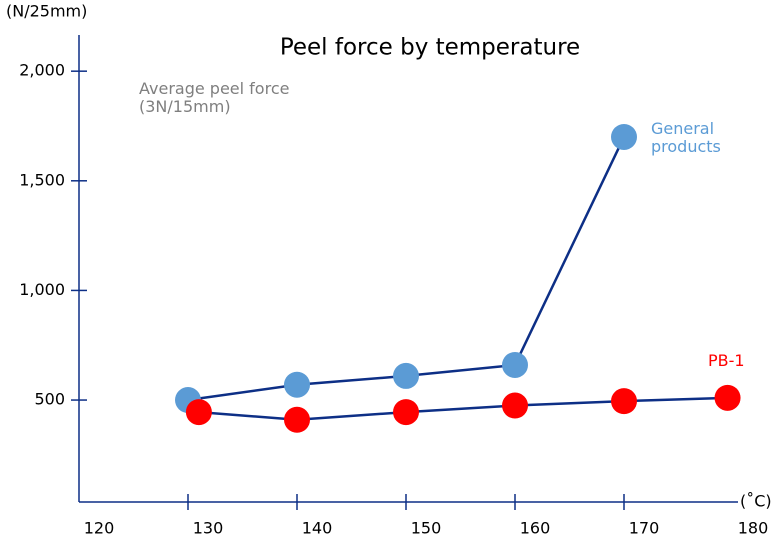  I want to click on x-tick-label: 160, so click(535, 528).